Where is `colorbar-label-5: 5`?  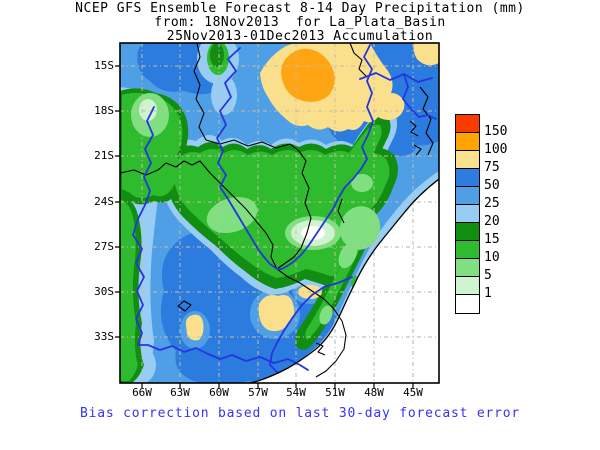
colorbar-label-5: 5 is located at coordinates (488, 275).